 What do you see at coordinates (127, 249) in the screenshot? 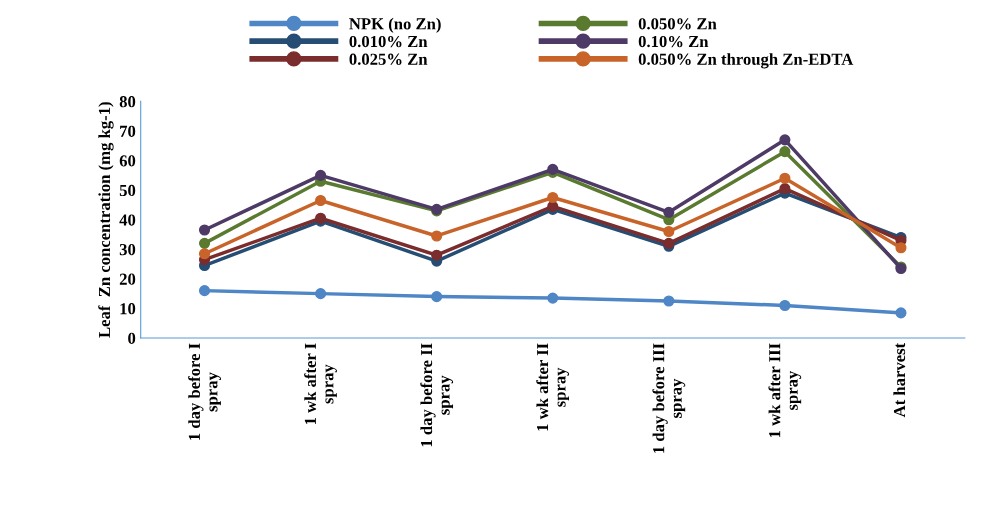
I see `y-tick-label: 30` at bounding box center [127, 249].